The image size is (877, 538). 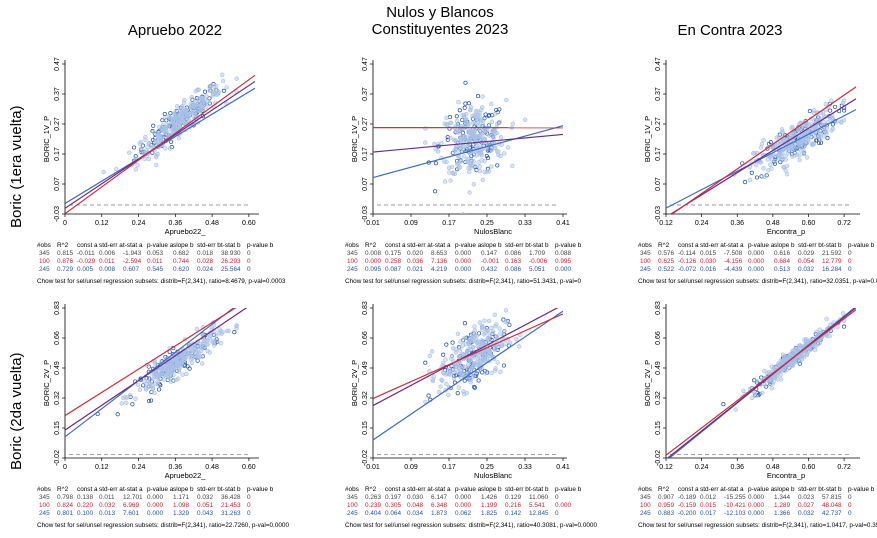 I want to click on table-cell: 0.883, so click(x=666, y=513).